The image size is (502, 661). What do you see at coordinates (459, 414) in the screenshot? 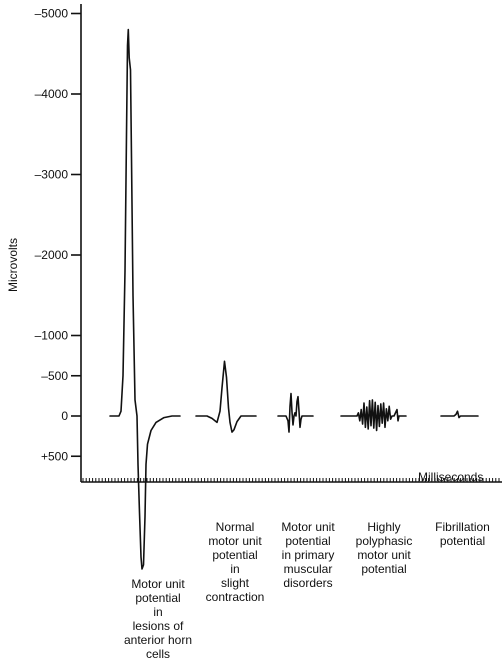
I see `trace-fibrillation` at bounding box center [459, 414].